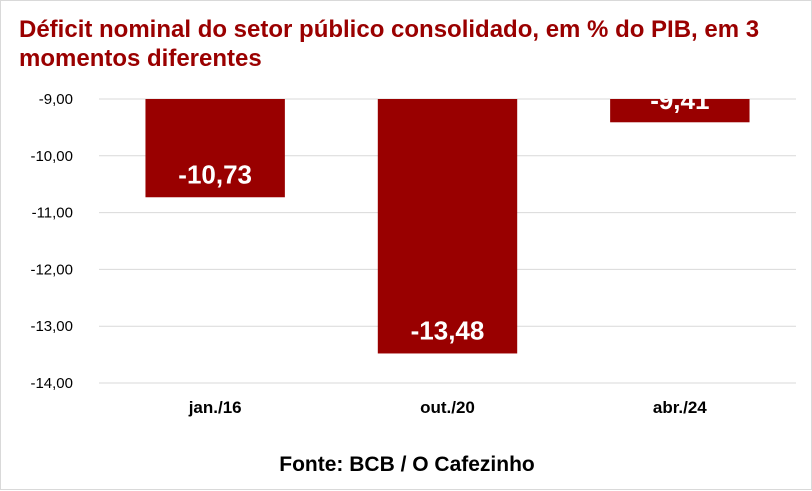 This screenshot has width=812, height=491. I want to click on y-axis-ticks: -9,00 -10,00 -11,00 -12,00 -13,00 -14,00, so click(51, 241).